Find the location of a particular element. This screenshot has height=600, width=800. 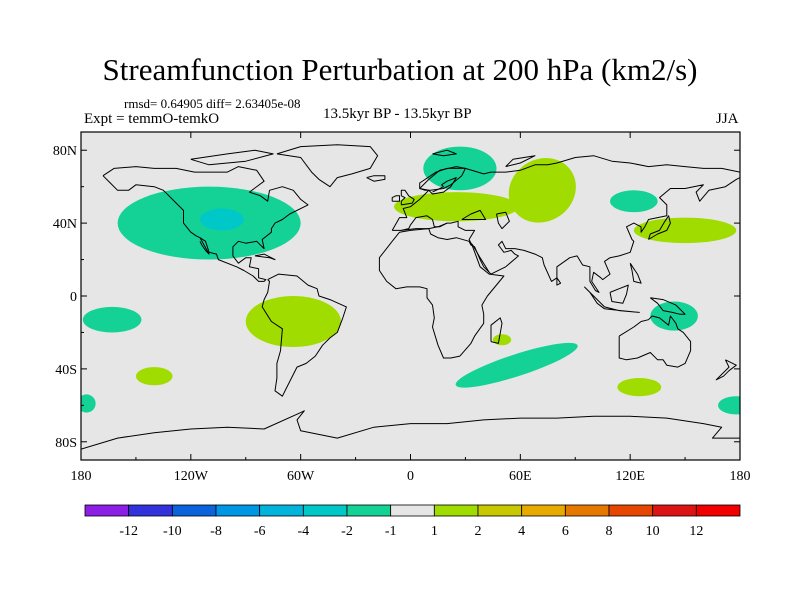

x-tick-label: 60E is located at coordinates (520, 476).